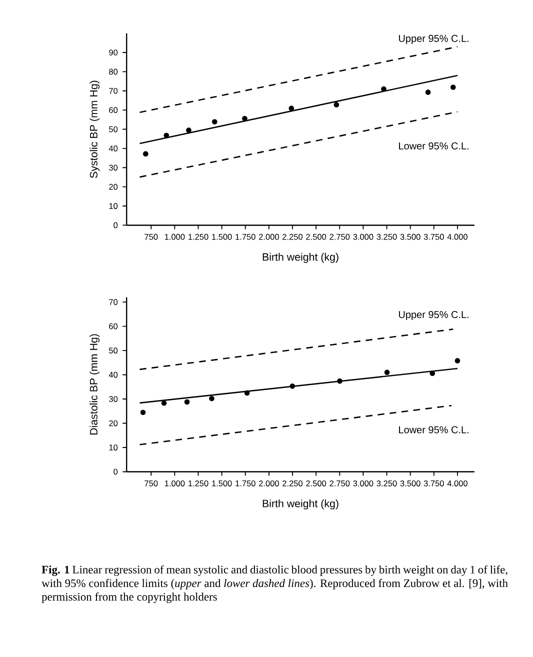 The width and height of the screenshot is (533, 657). I want to click on y-tick-label: 80, so click(113, 71).